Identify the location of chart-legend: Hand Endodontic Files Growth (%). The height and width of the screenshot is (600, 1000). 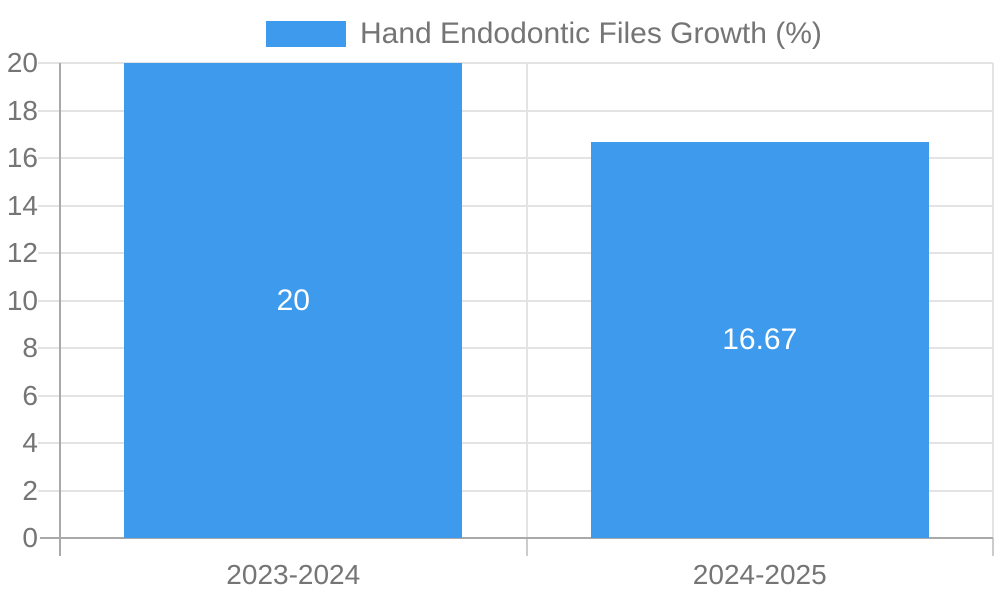
(544, 34).